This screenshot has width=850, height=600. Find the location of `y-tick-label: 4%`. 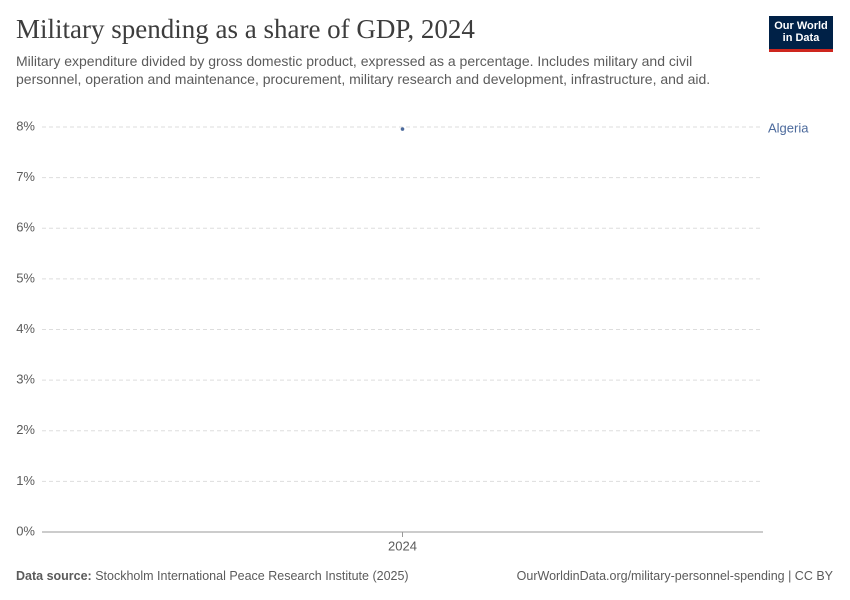

y-tick-label: 4% is located at coordinates (25, 328).